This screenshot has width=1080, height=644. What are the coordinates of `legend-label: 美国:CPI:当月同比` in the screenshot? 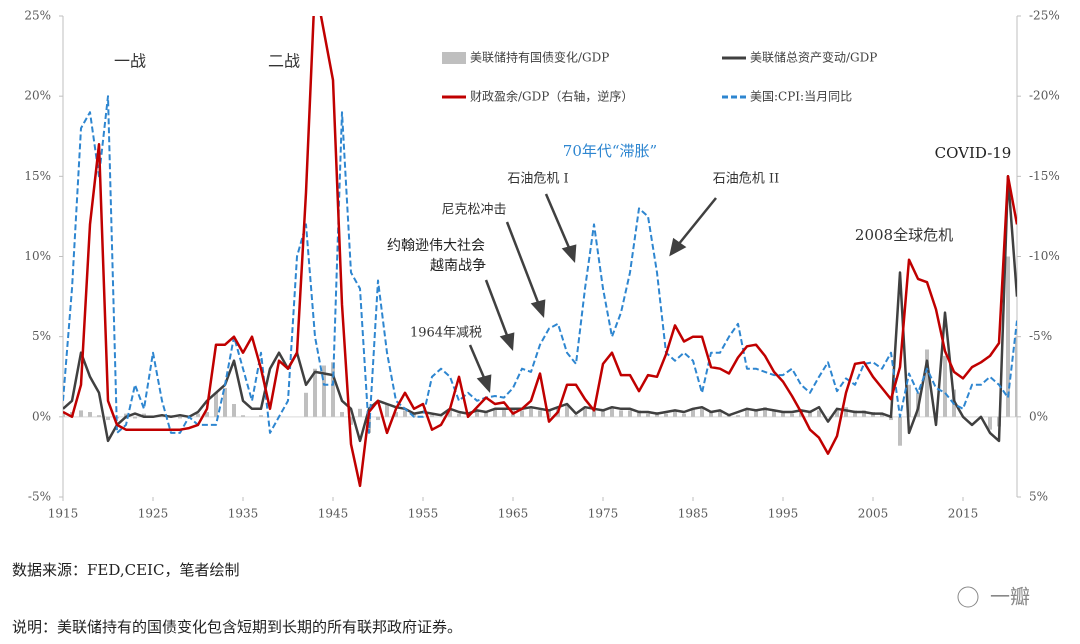 It's located at (801, 97).